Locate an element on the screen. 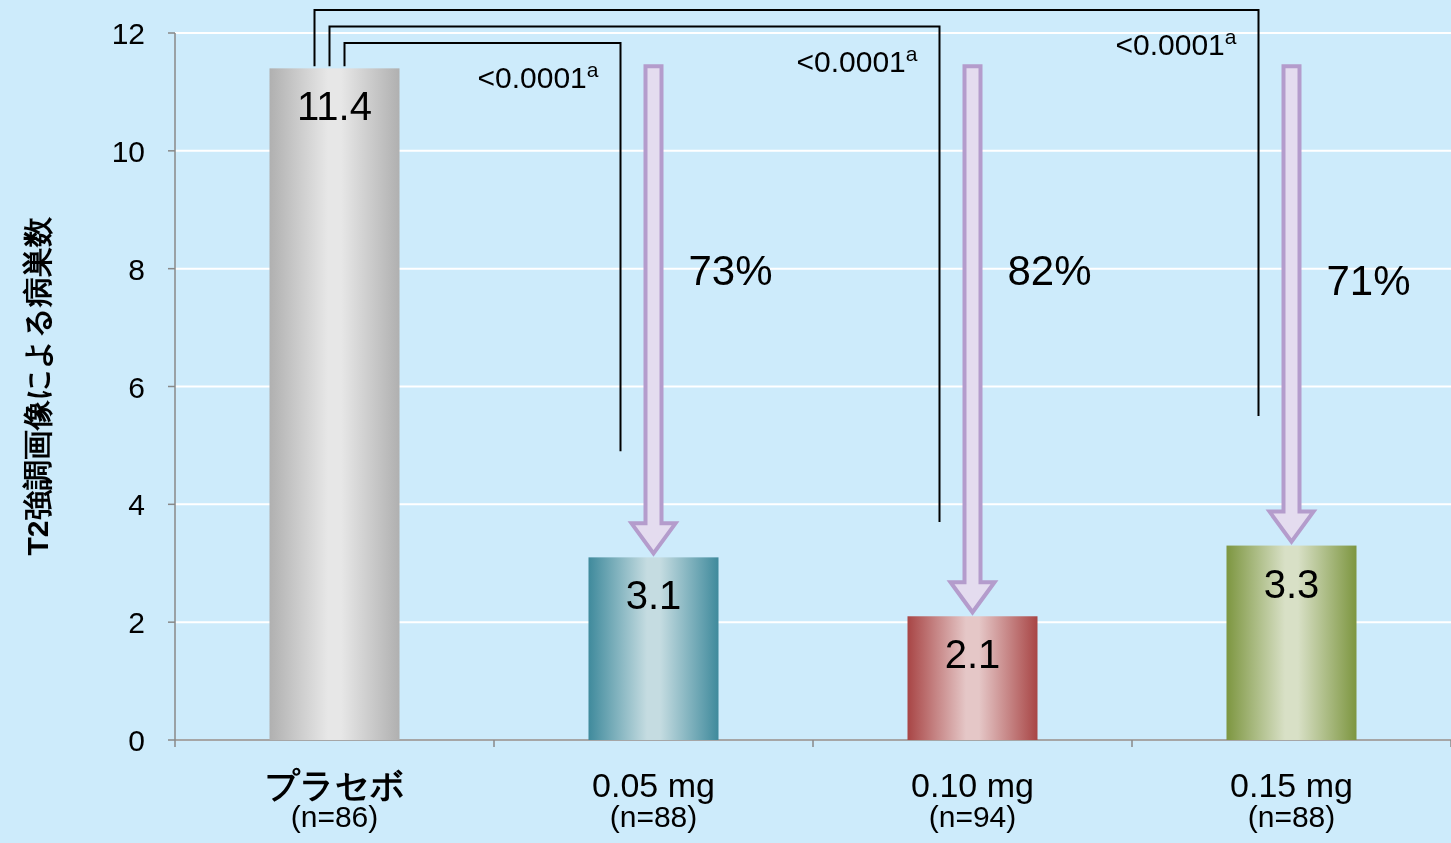 The height and width of the screenshot is (843, 1451). y-tick-label: 2 is located at coordinates (136, 623).